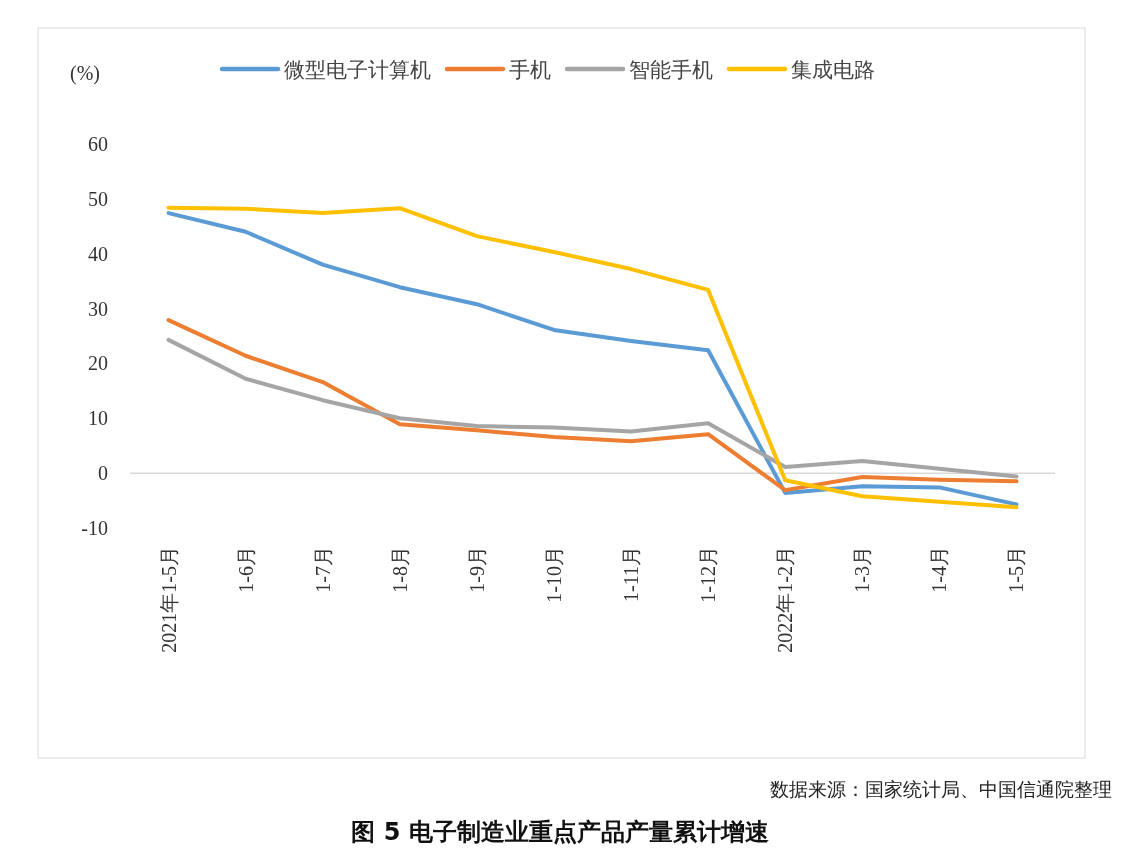 Image resolution: width=1140 pixels, height=860 pixels. What do you see at coordinates (671, 70) in the screenshot?
I see `legend-label: 智能手机` at bounding box center [671, 70].